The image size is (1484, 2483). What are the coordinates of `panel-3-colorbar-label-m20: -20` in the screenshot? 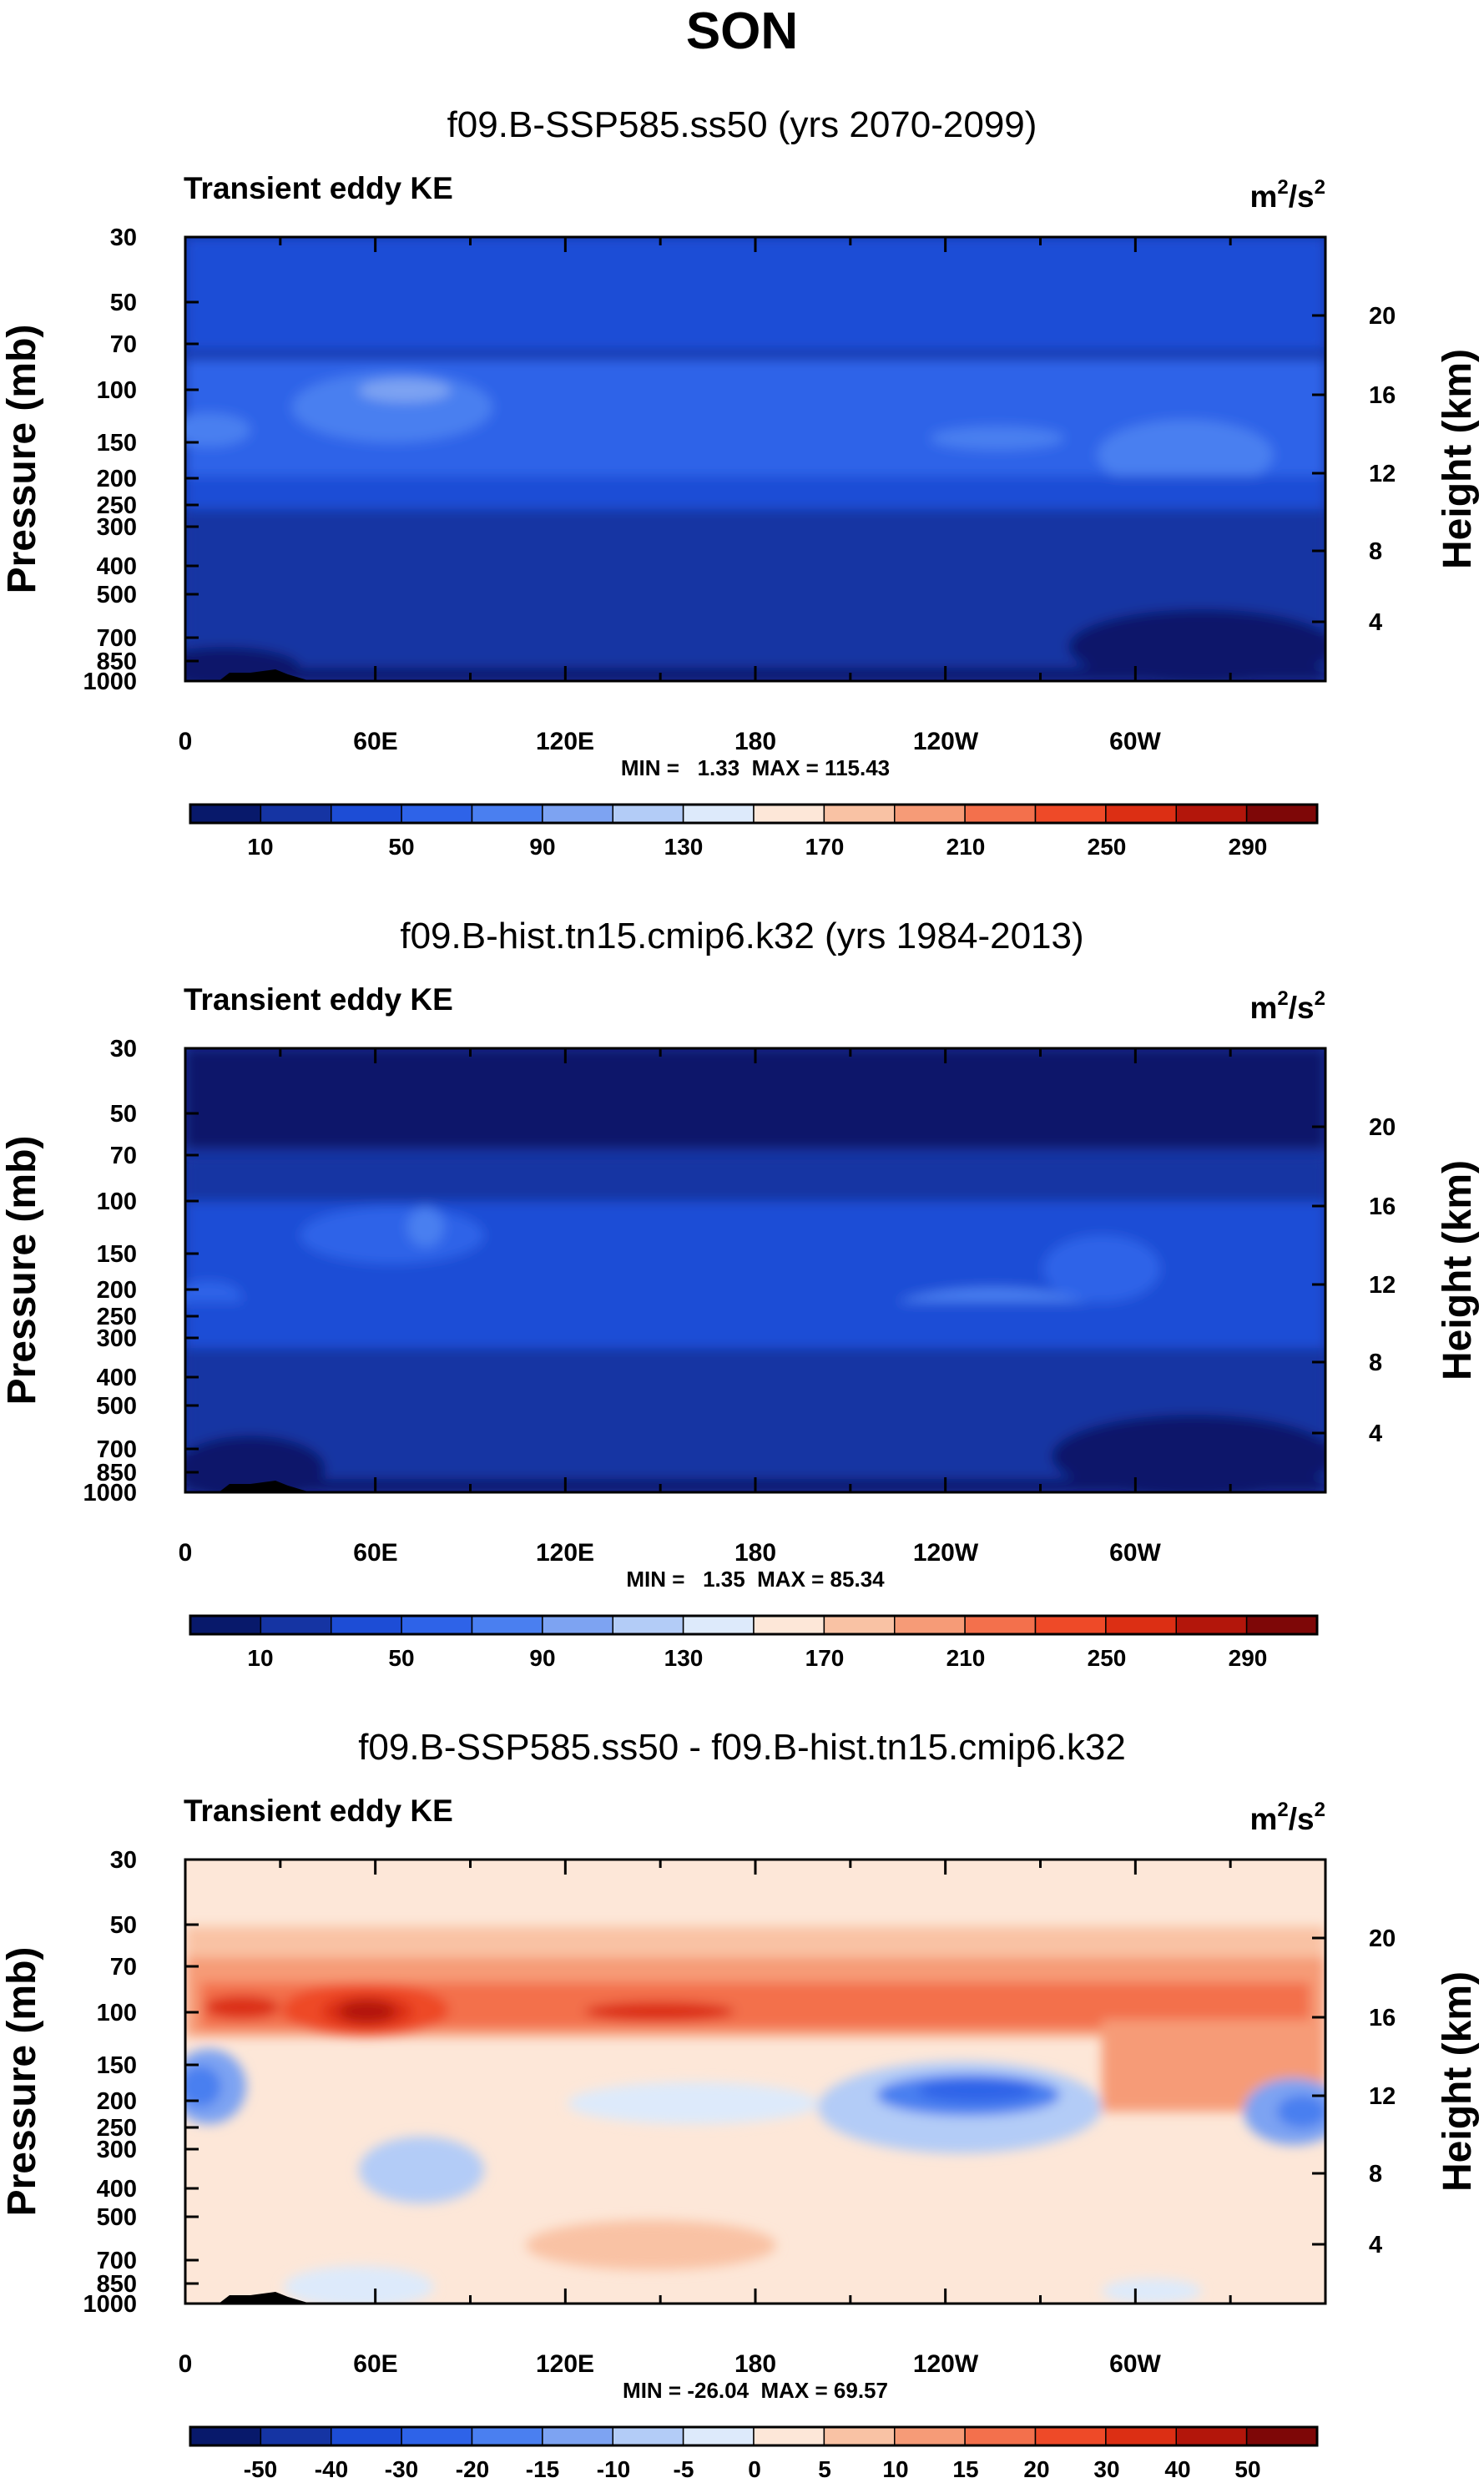 It's located at (472, 2469).